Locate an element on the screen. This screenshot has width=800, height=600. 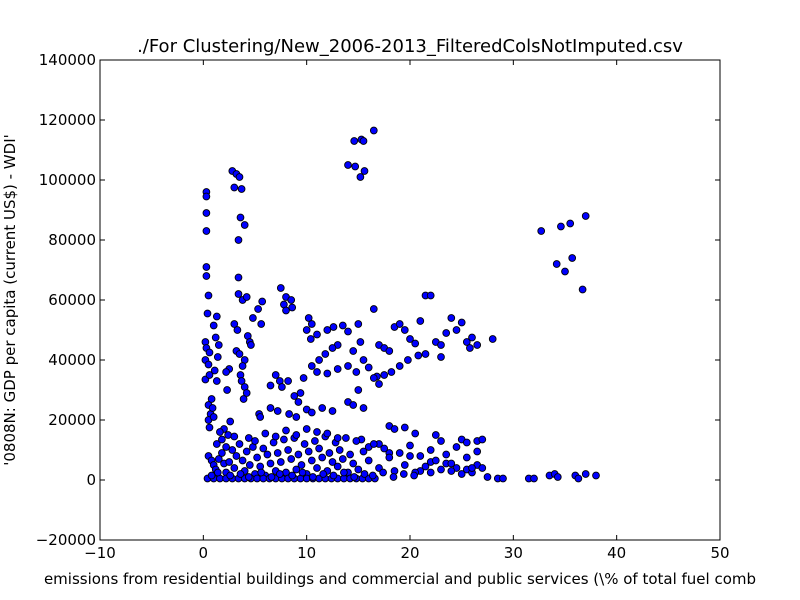
y-tick-label: 80000 is located at coordinates (72, 240).